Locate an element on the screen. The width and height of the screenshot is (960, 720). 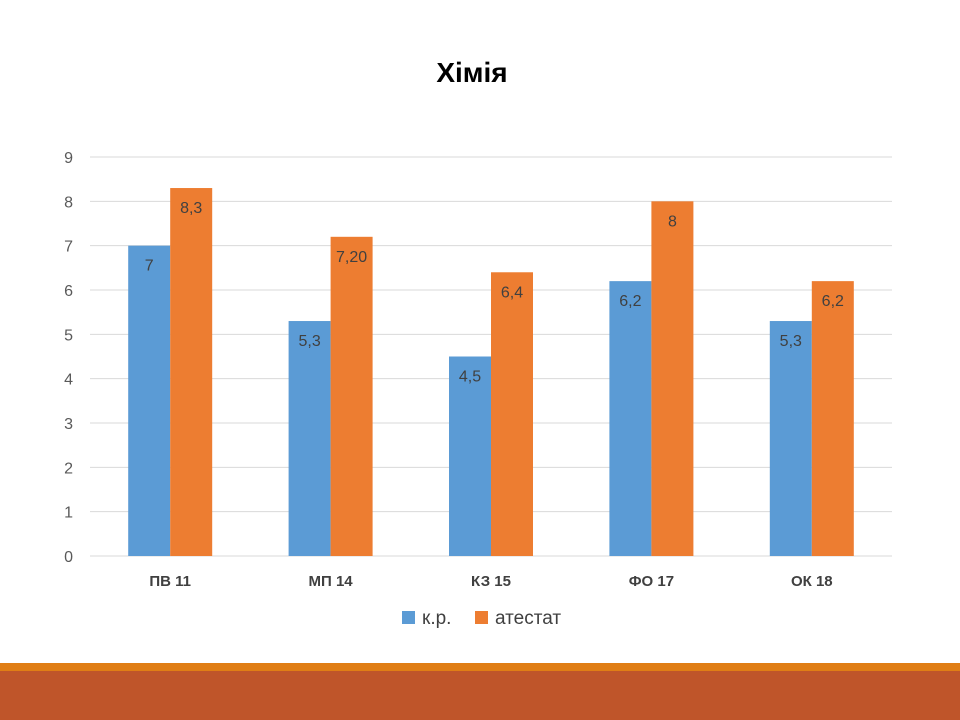
data-label: 7,20 is located at coordinates (351, 257).